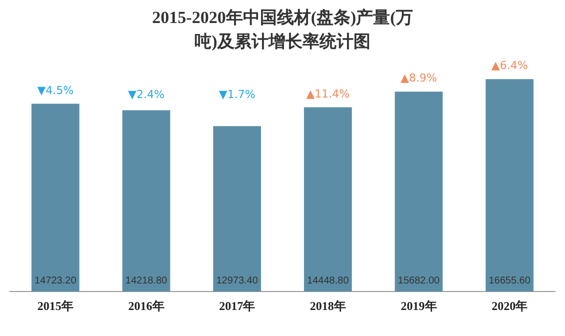 The image size is (565, 336). Describe the element at coordinates (146, 281) in the screenshot. I see `data-label: 14218.80` at that location.